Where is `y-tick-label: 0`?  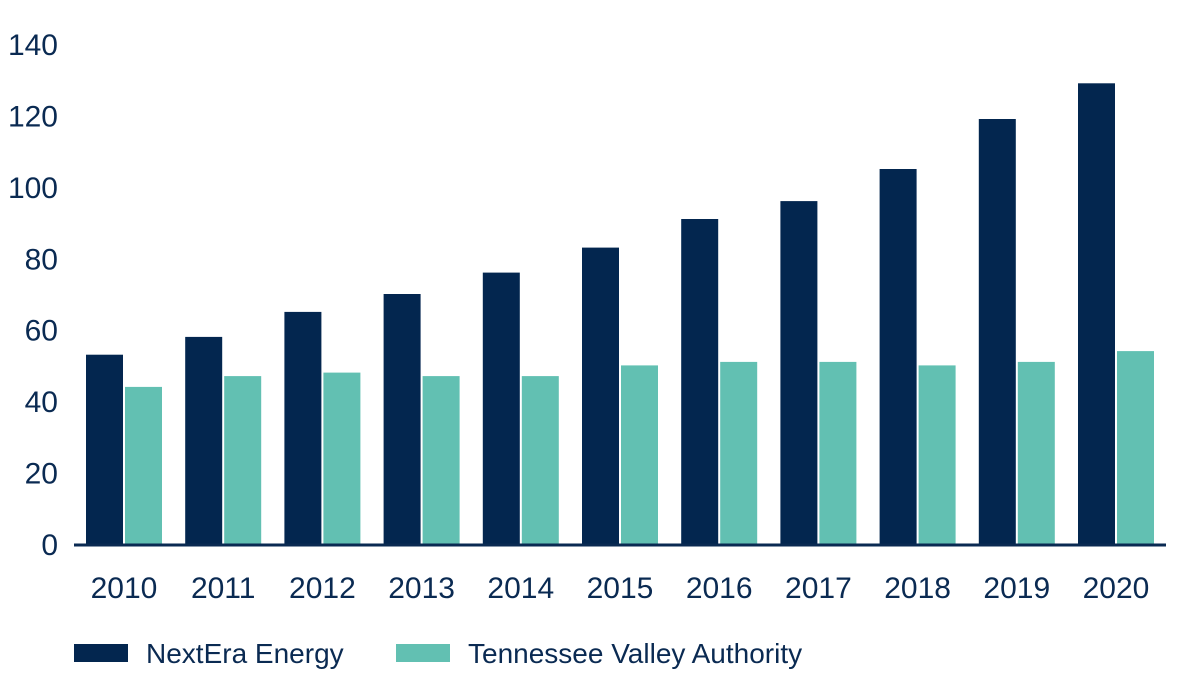 y-tick-label: 0 is located at coordinates (49, 545).